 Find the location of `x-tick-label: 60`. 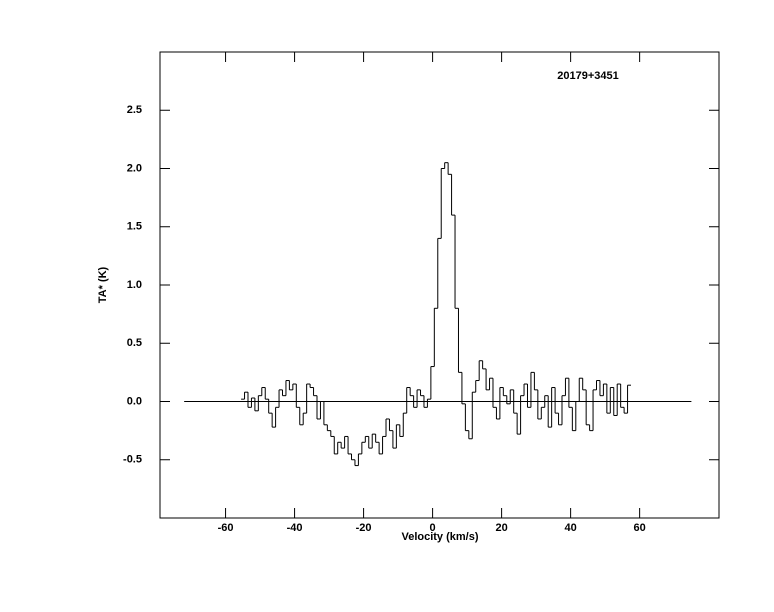

x-tick-label: 60 is located at coordinates (640, 528).